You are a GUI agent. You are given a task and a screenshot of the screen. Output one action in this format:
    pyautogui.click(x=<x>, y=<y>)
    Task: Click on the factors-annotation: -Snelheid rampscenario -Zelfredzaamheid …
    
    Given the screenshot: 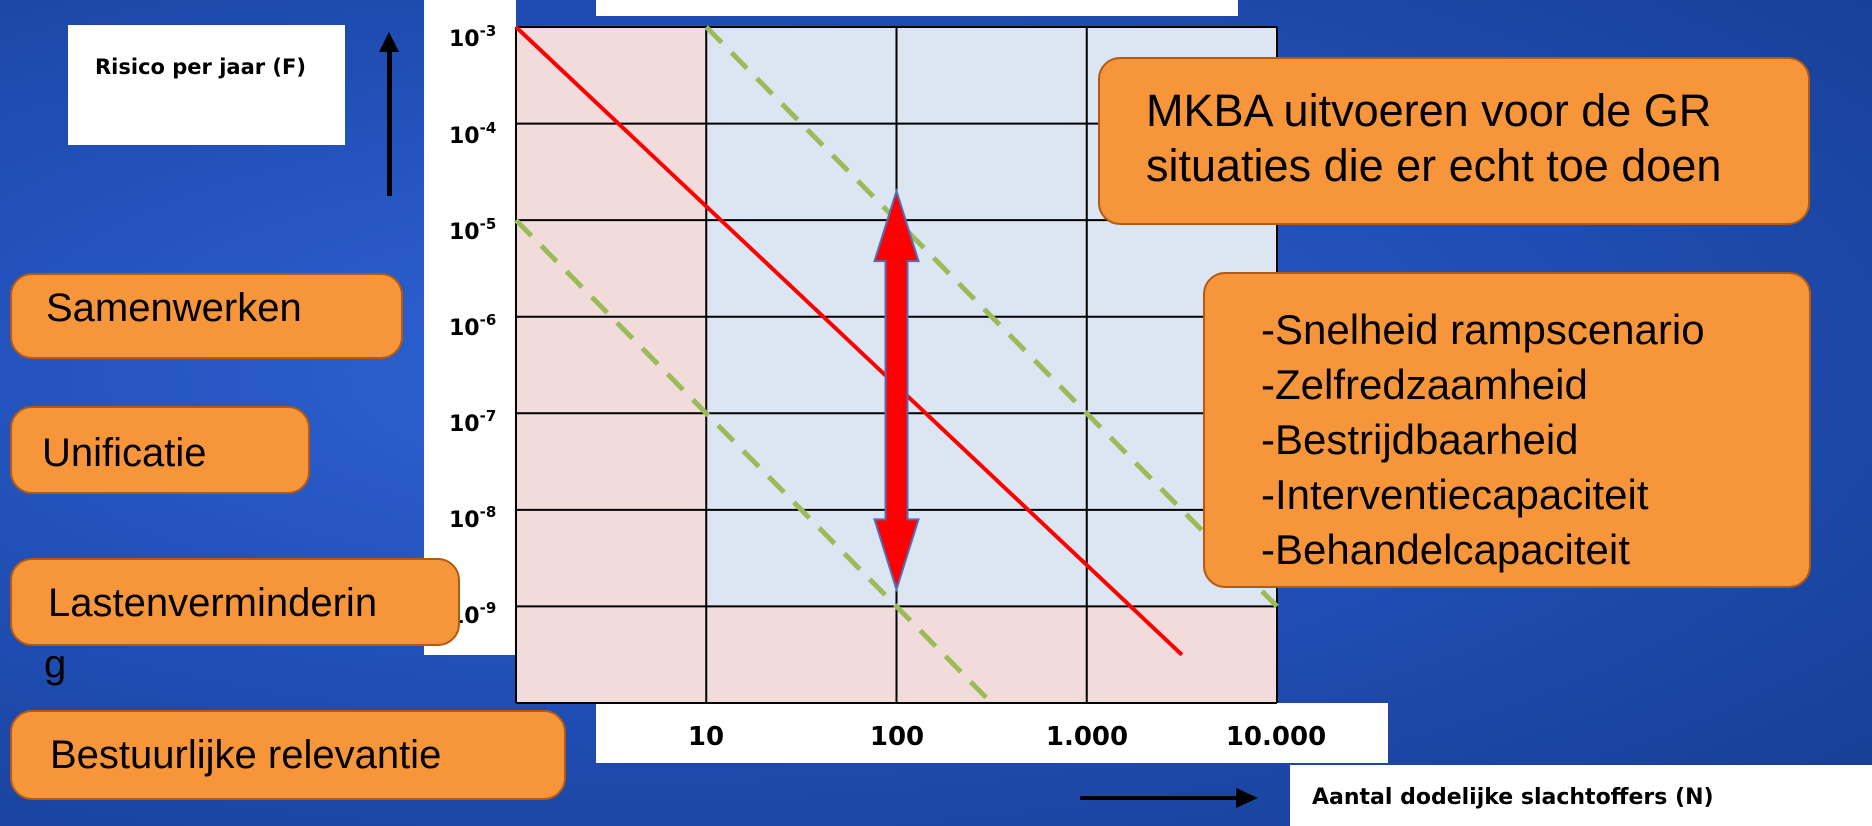 What is the action you would take?
    pyautogui.click(x=1507, y=430)
    